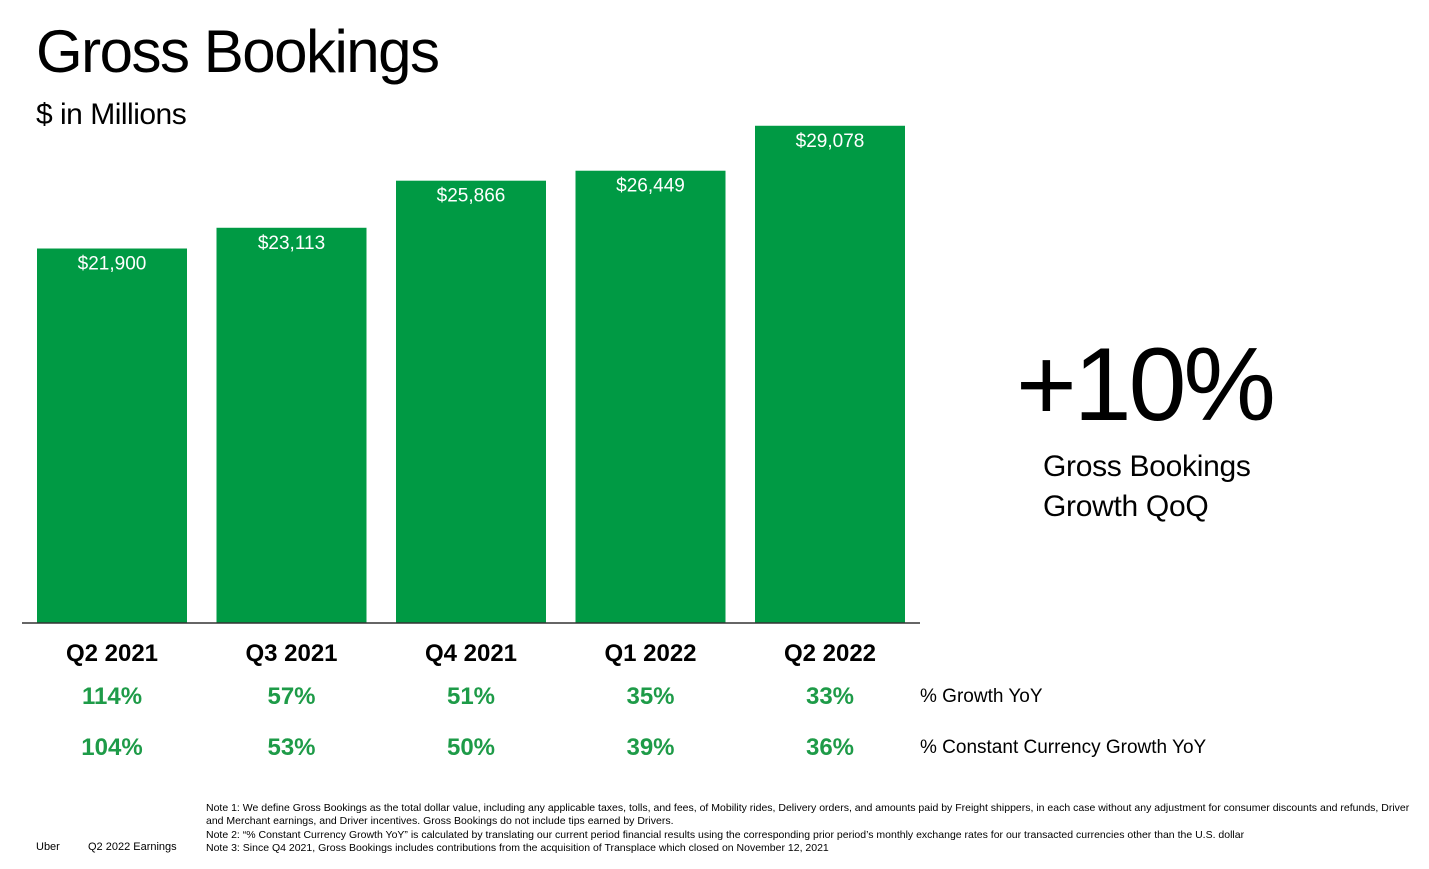 The height and width of the screenshot is (869, 1429). I want to click on qoq-caption-line2: Growth QoQ, so click(1126, 506).